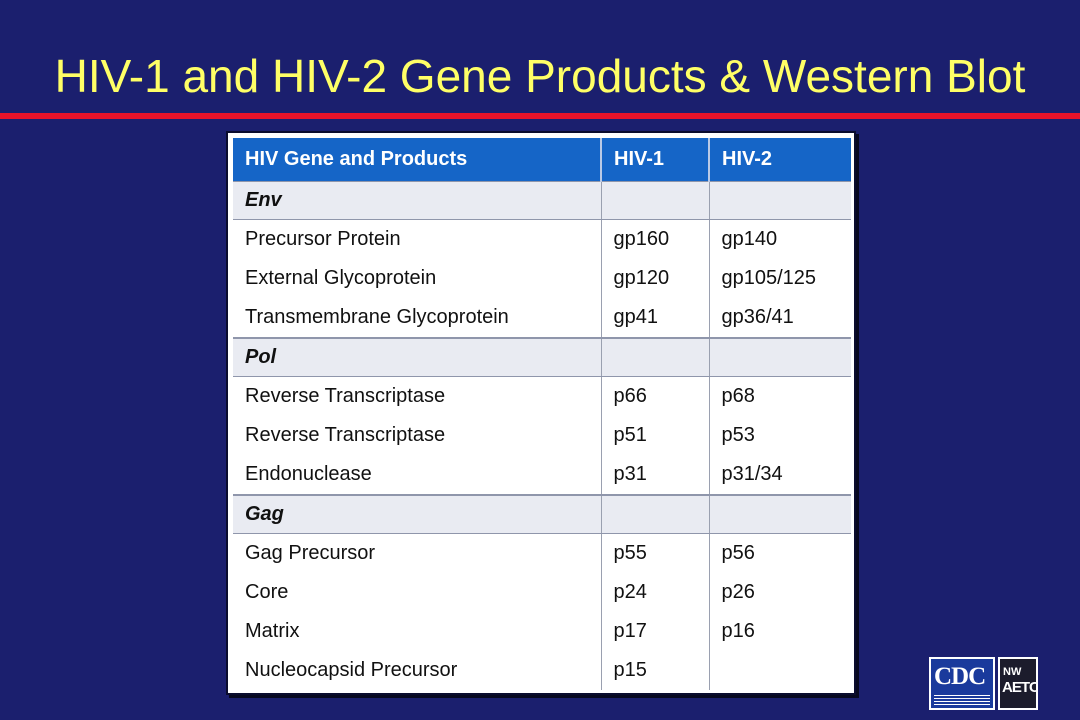  Describe the element at coordinates (417, 474) in the screenshot. I see `product-name-cell: Endonuclease` at that location.